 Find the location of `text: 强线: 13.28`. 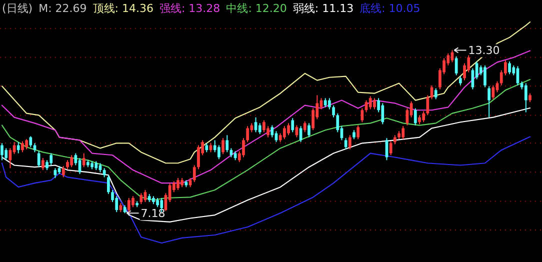

text: 强线: 13.28 is located at coordinates (189, 8).